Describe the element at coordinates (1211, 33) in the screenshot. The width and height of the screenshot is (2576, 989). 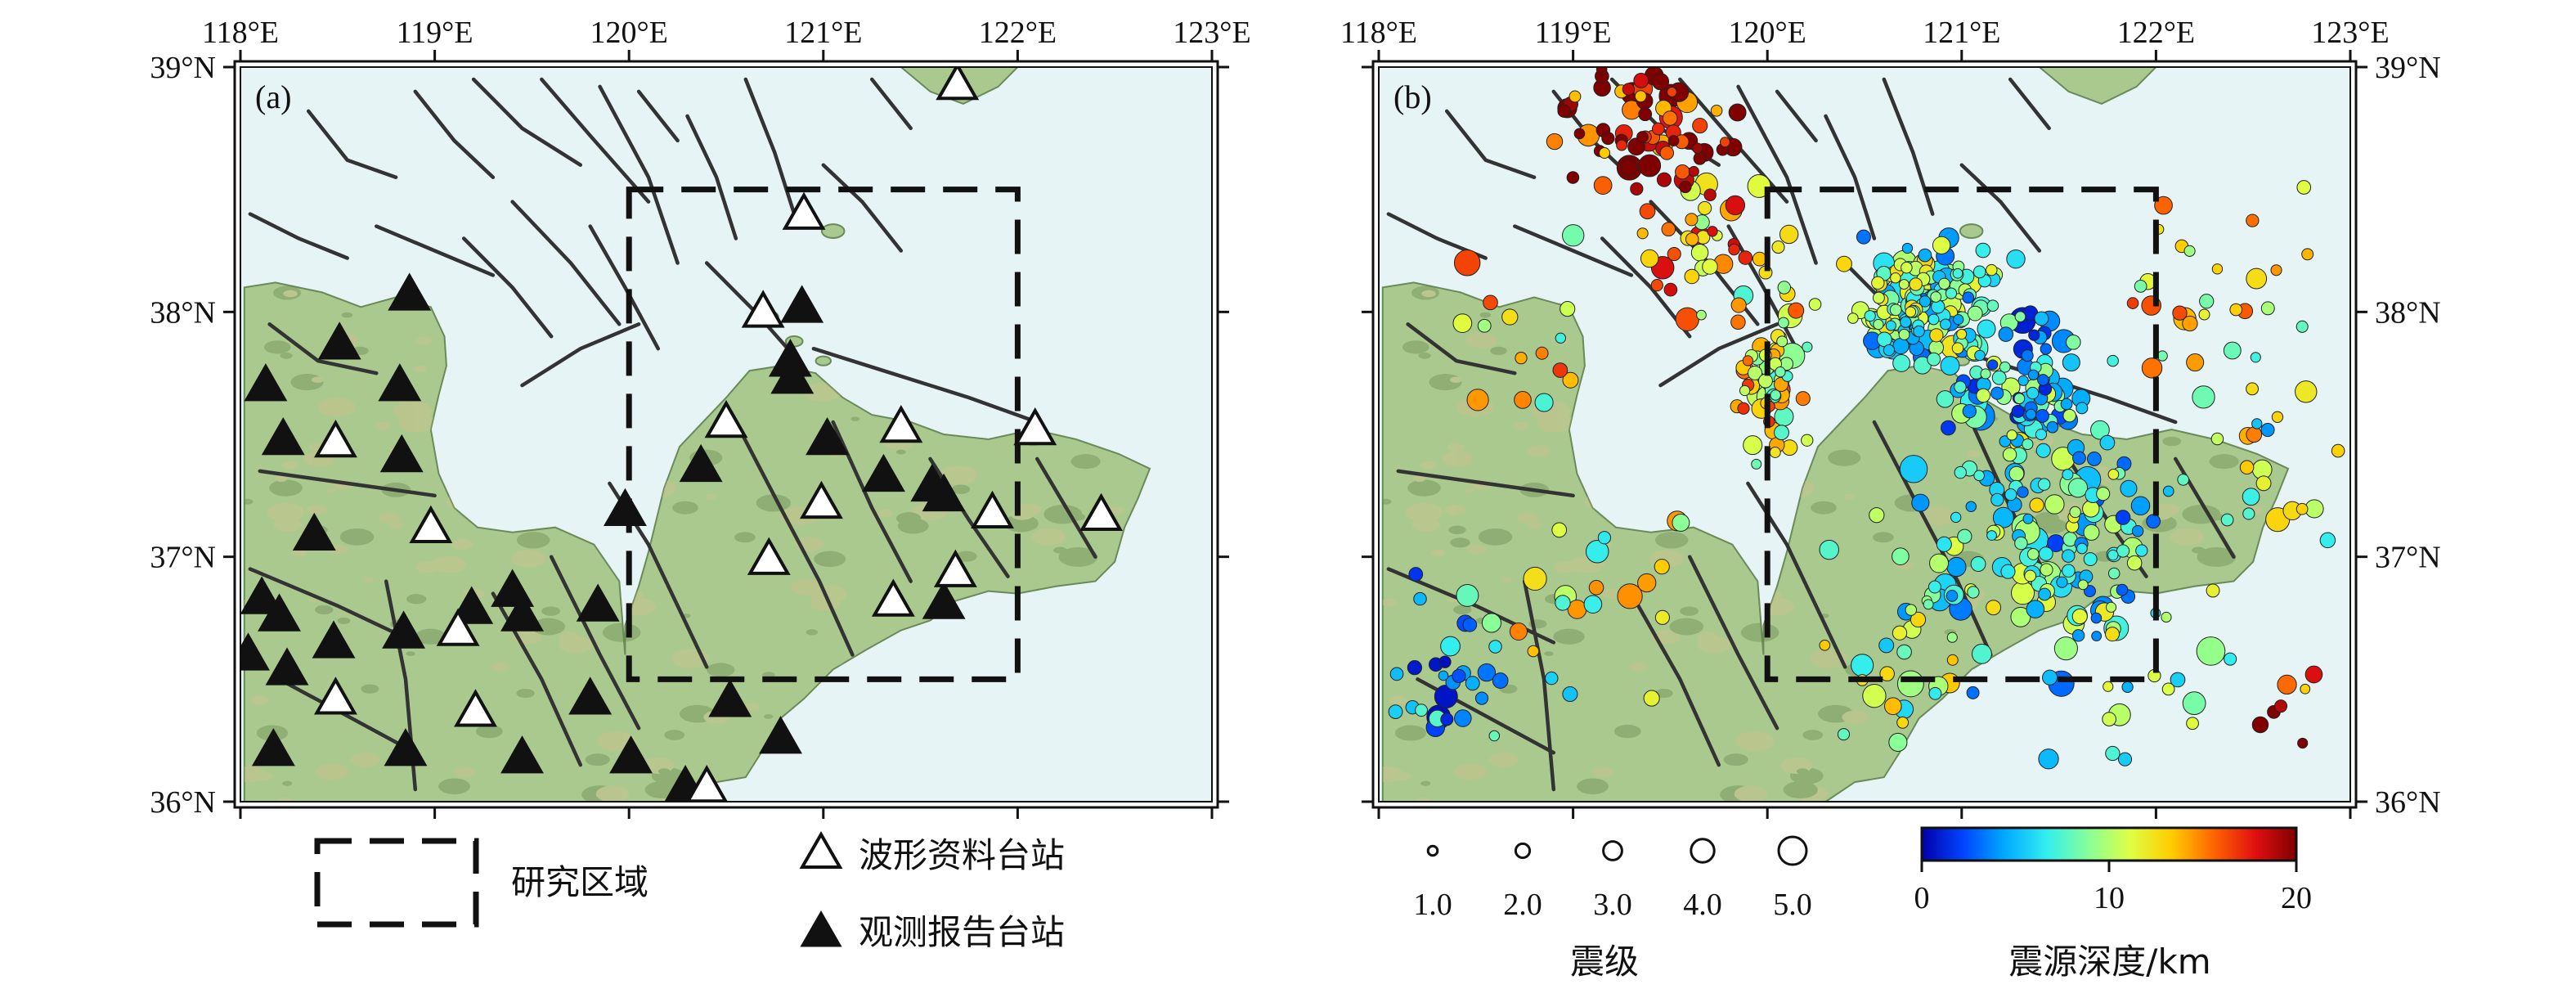
I see `lon-tick-label: 123°E` at that location.